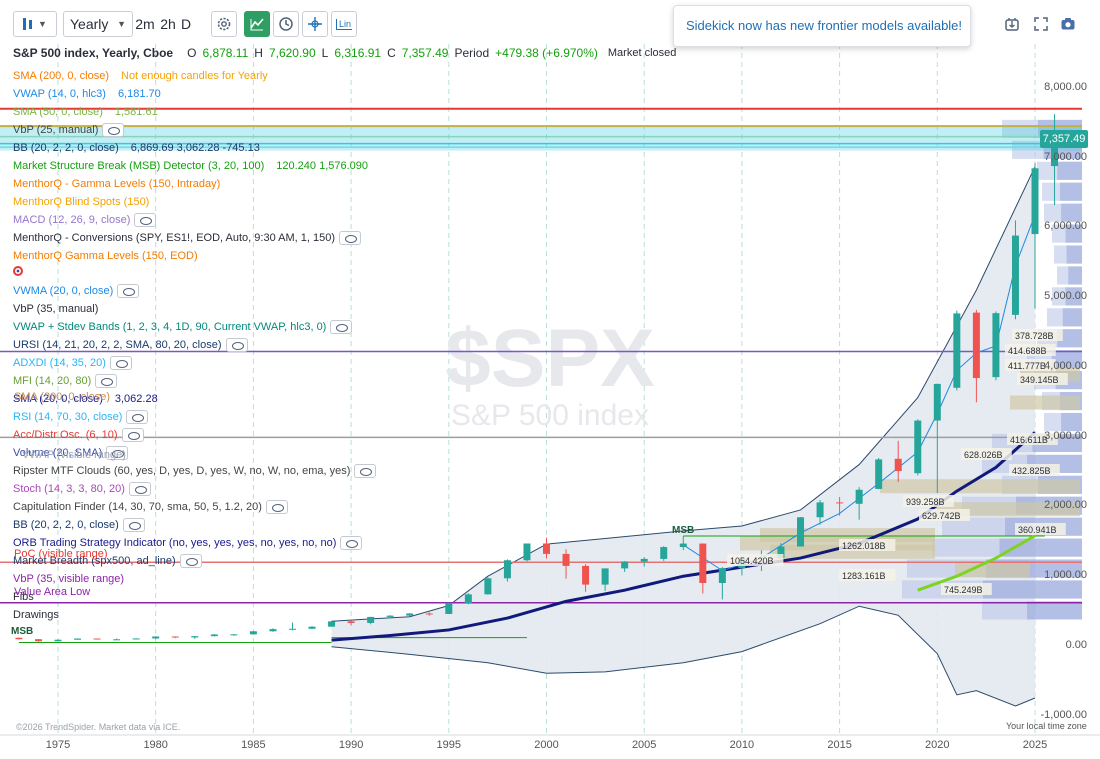  Describe the element at coordinates (286, 24) in the screenshot. I see `replay-button` at that location.